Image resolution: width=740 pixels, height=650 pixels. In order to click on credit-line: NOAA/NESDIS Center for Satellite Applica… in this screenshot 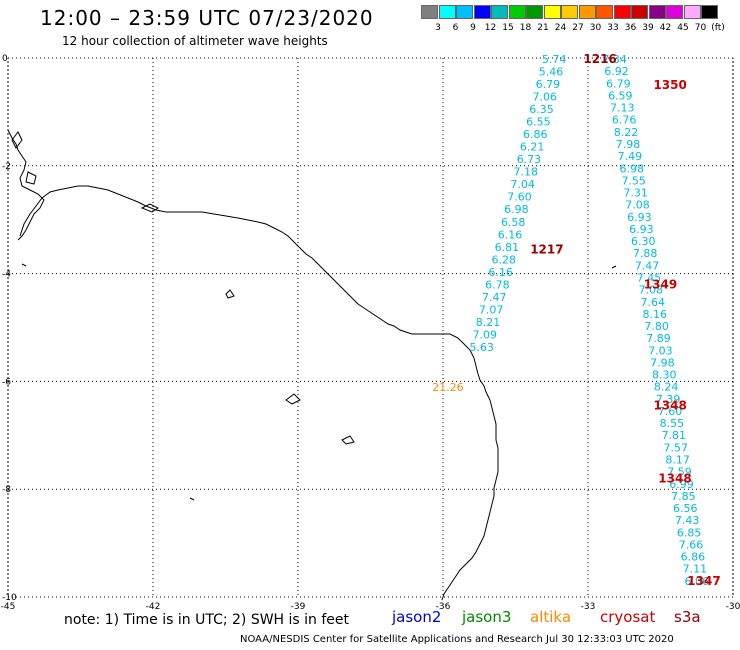, I will do `click(457, 639)`.